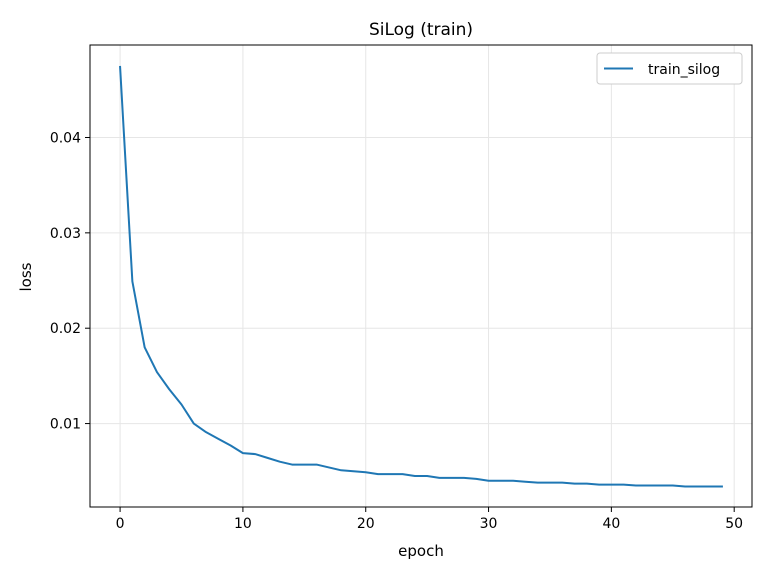  What do you see at coordinates (734, 524) in the screenshot?
I see `x-tick-label: 50` at bounding box center [734, 524].